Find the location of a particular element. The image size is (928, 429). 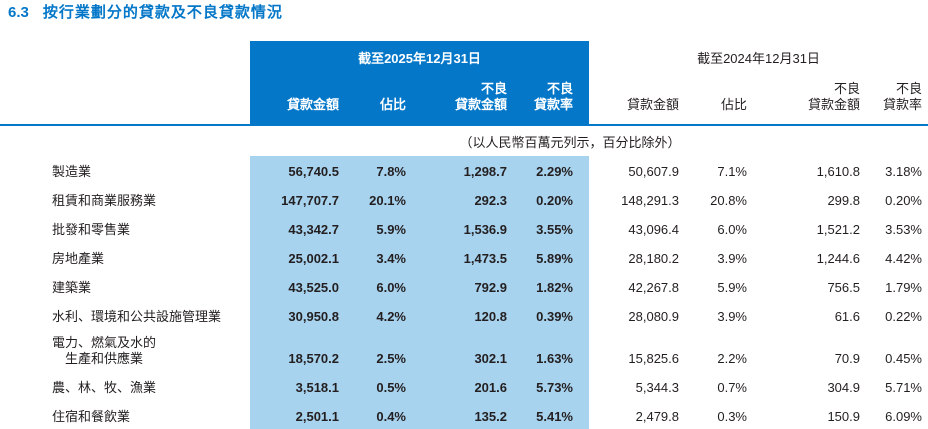

proportion-2025: 2.5% is located at coordinates (391, 358).